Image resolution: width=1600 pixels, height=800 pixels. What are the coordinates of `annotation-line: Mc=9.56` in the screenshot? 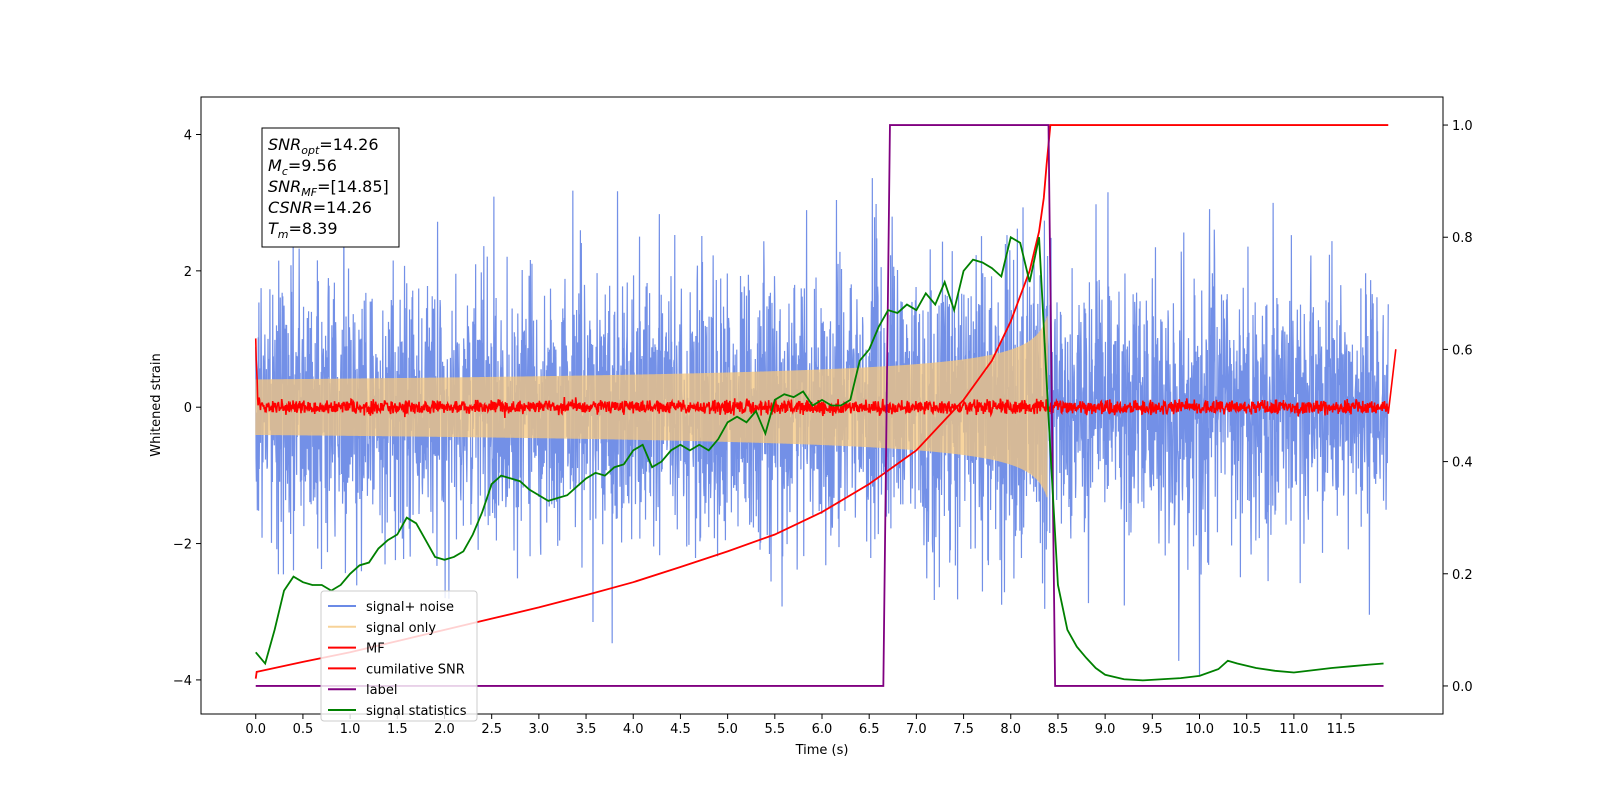 It's located at (302, 167).